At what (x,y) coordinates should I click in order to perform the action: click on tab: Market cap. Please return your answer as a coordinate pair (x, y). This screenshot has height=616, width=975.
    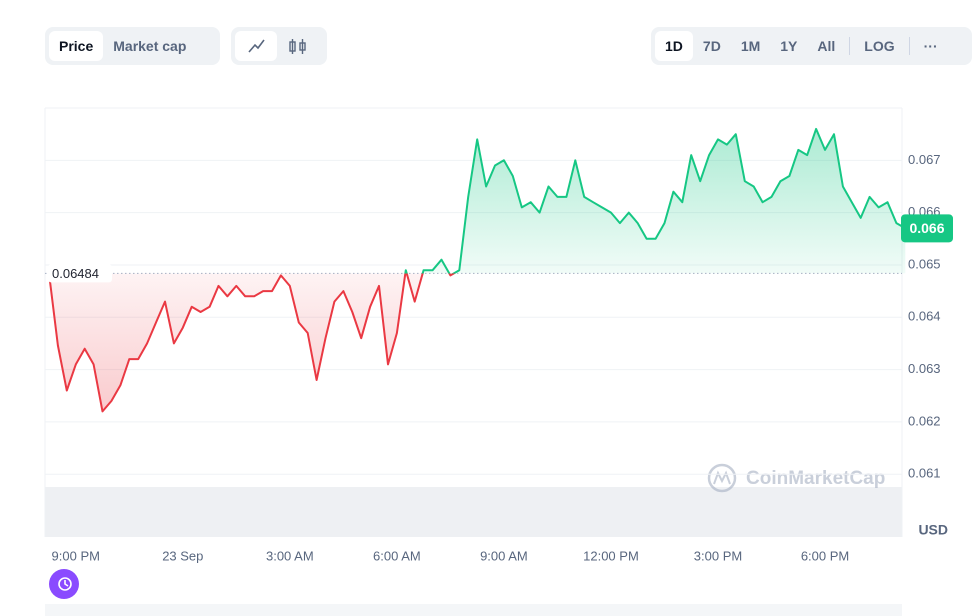
    Looking at the image, I should click on (150, 46).